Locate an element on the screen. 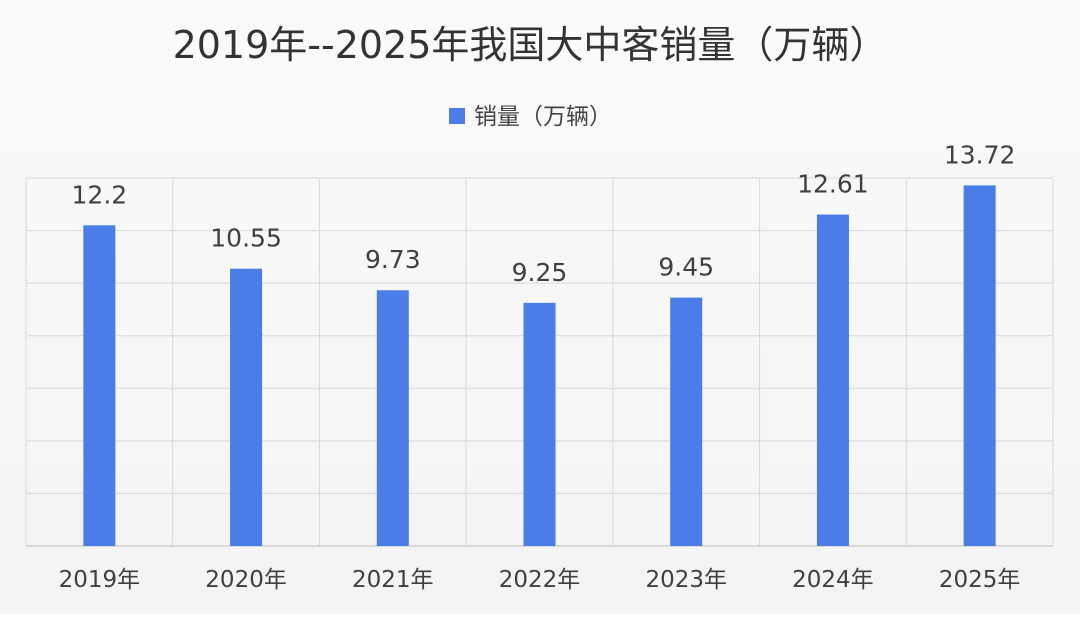  value-label: 10.55 is located at coordinates (246, 238).